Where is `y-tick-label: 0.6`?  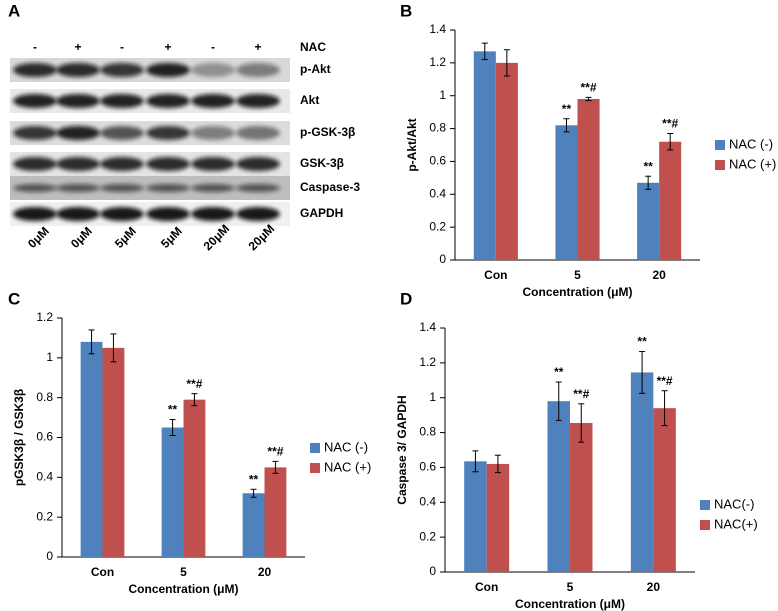 y-tick-label: 0.6 is located at coordinates (437, 161).